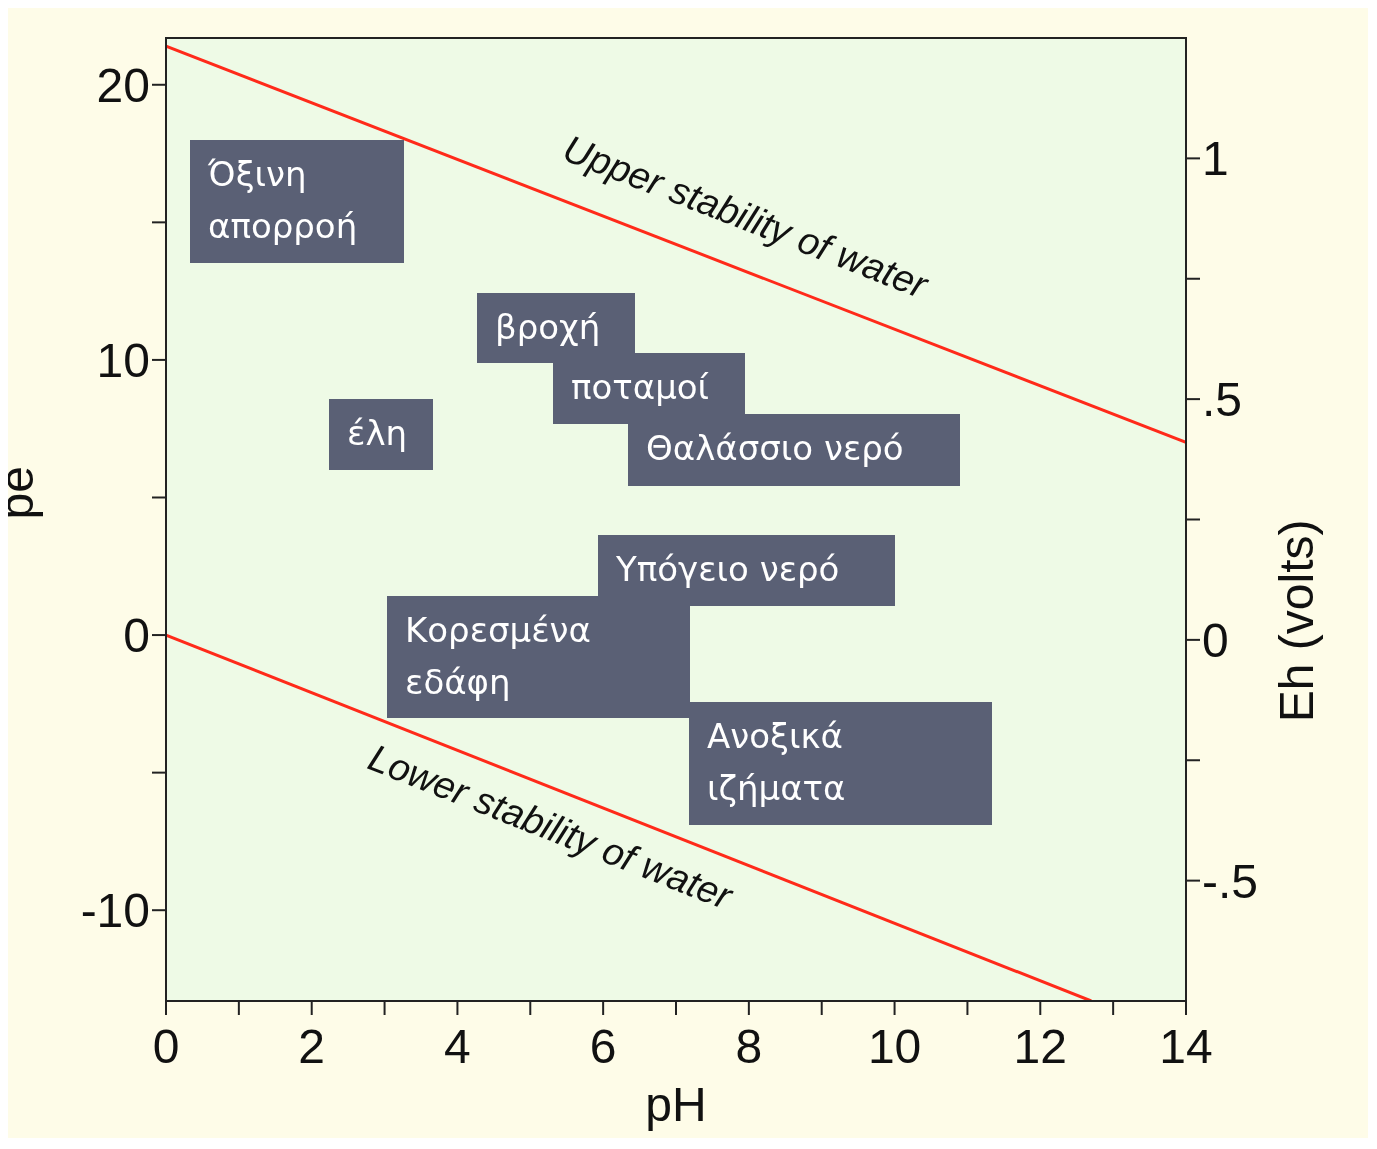 Image resolution: width=1377 pixels, height=1149 pixels. Describe the element at coordinates (746, 217) in the screenshot. I see `text: Upper stability of water` at that location.